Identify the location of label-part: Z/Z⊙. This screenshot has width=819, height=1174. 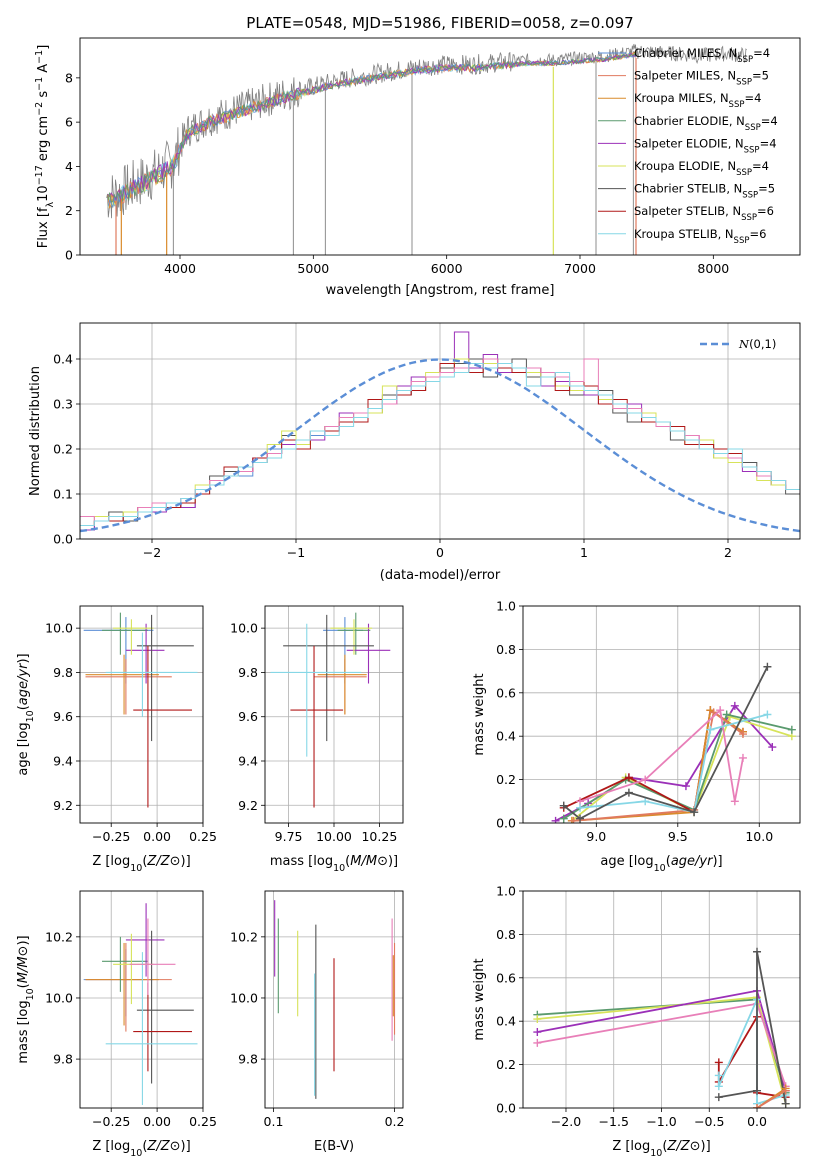
(683, 1146).